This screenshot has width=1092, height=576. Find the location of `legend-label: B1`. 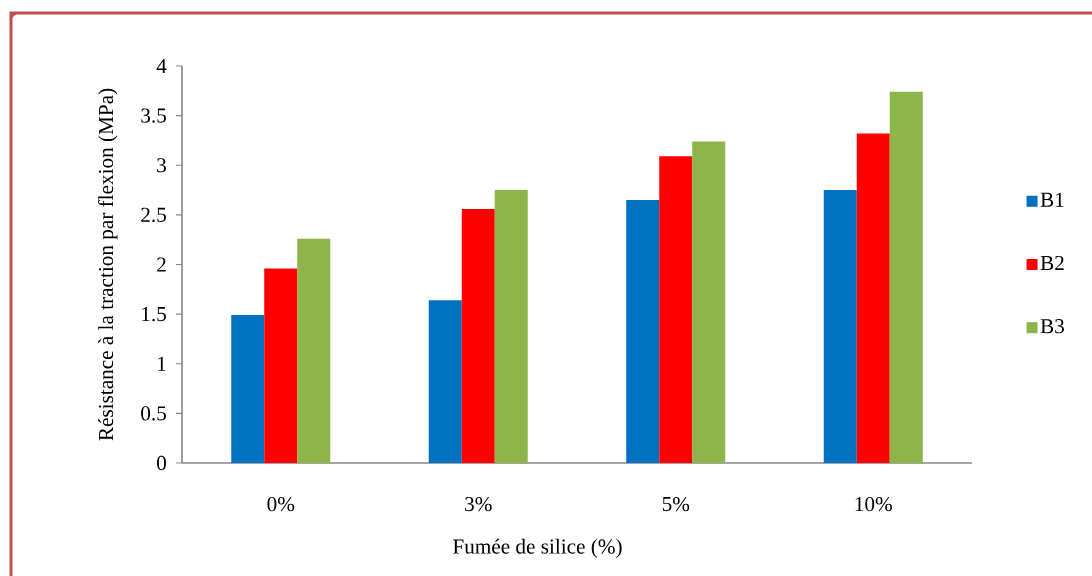

legend-label: B1 is located at coordinates (1052, 199).